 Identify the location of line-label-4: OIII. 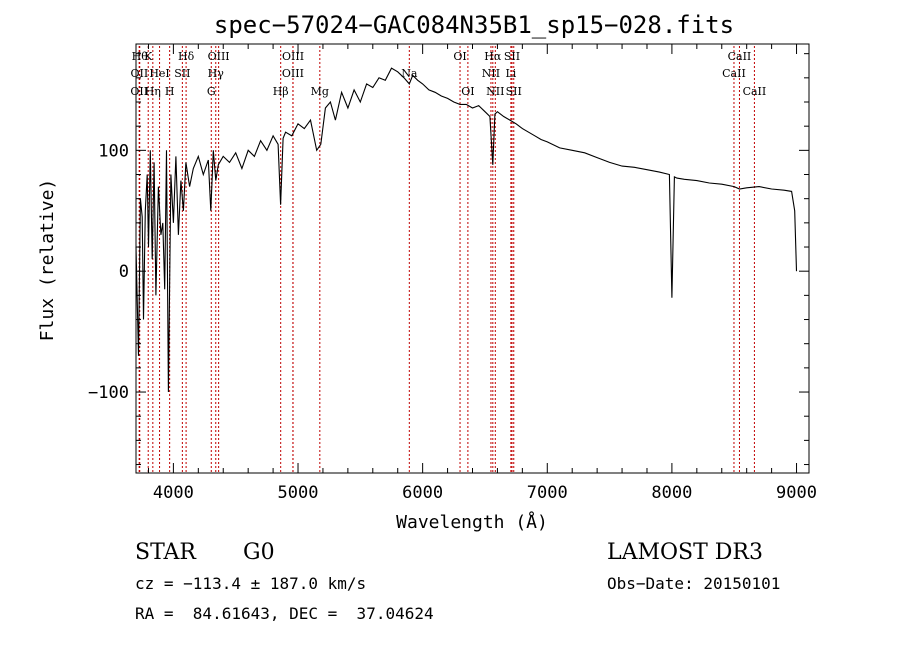
(293, 56).